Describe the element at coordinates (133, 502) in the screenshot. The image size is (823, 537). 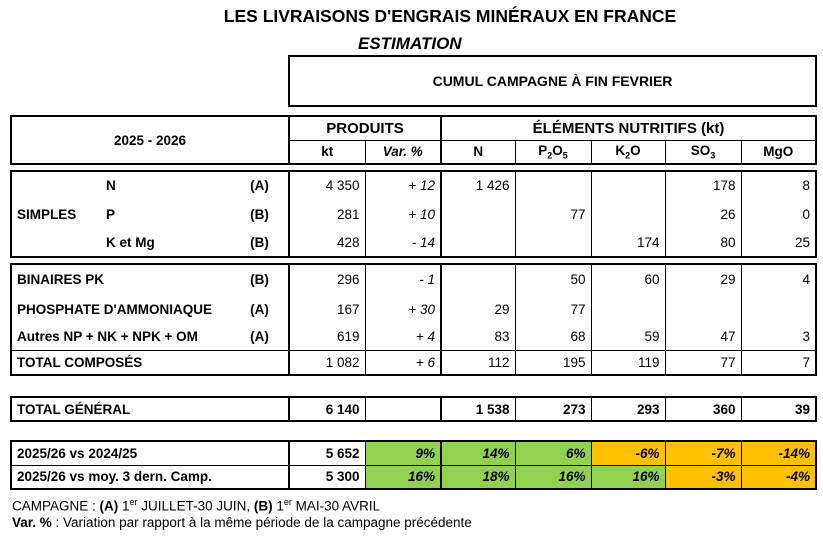
I see `footnote-a-sup: er` at that location.